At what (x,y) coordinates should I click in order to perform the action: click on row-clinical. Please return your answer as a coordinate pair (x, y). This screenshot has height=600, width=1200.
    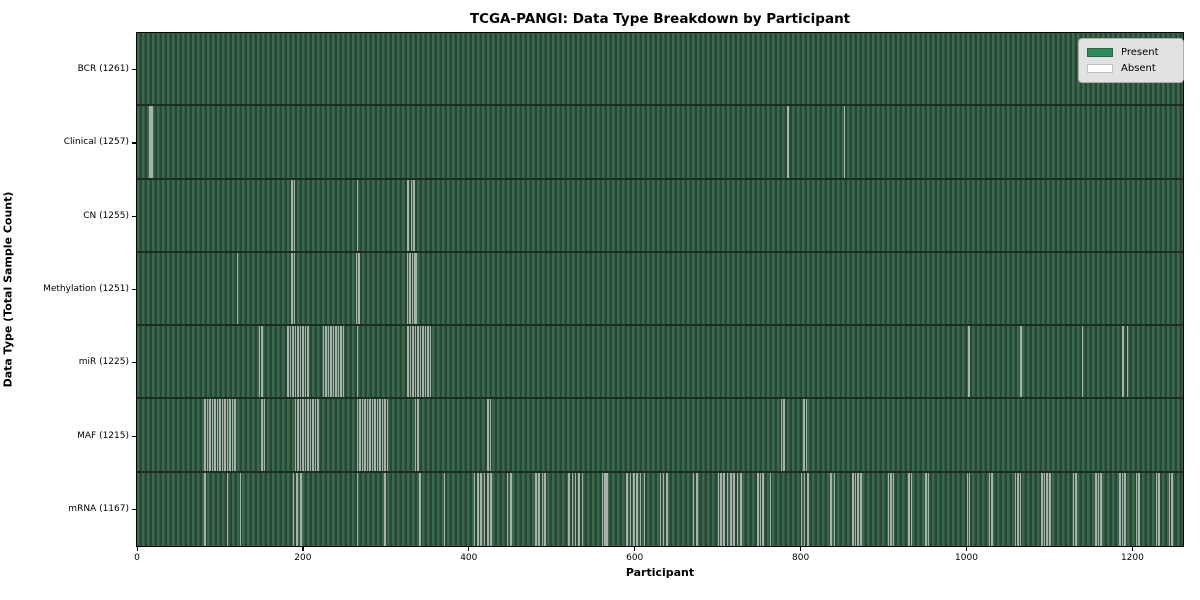
    Looking at the image, I should click on (660, 143).